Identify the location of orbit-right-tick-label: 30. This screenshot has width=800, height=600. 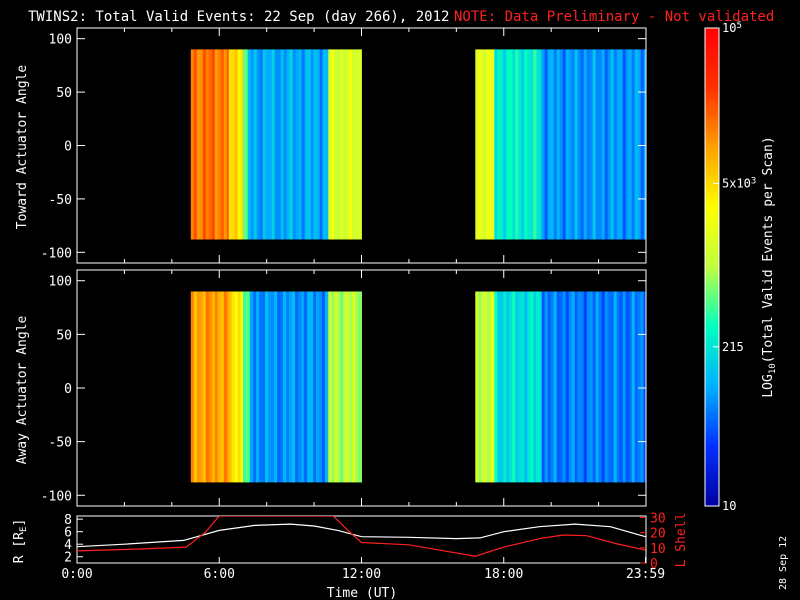
(658, 519).